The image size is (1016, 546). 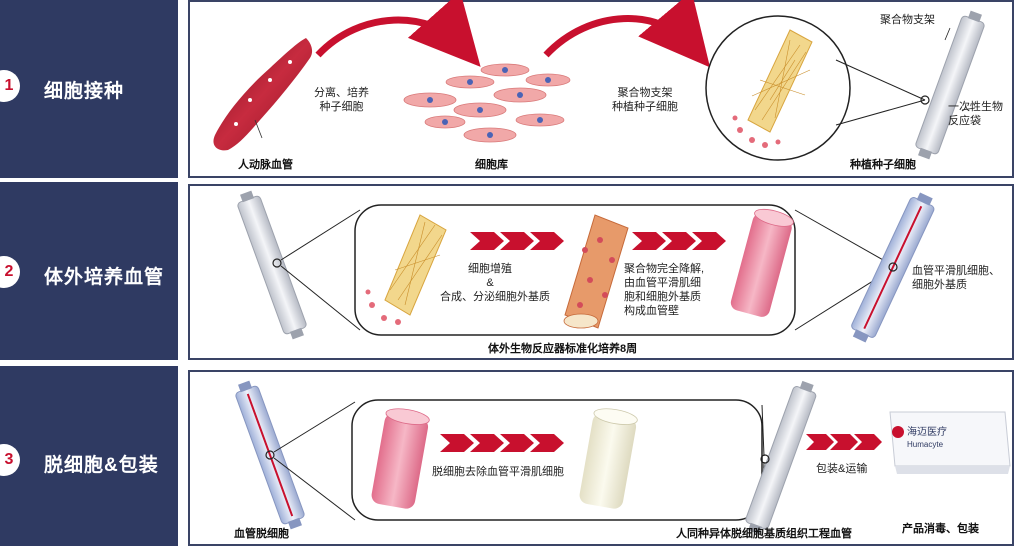 What do you see at coordinates (265, 165) in the screenshot?
I see `artery-label: 人动脉血管` at bounding box center [265, 165].